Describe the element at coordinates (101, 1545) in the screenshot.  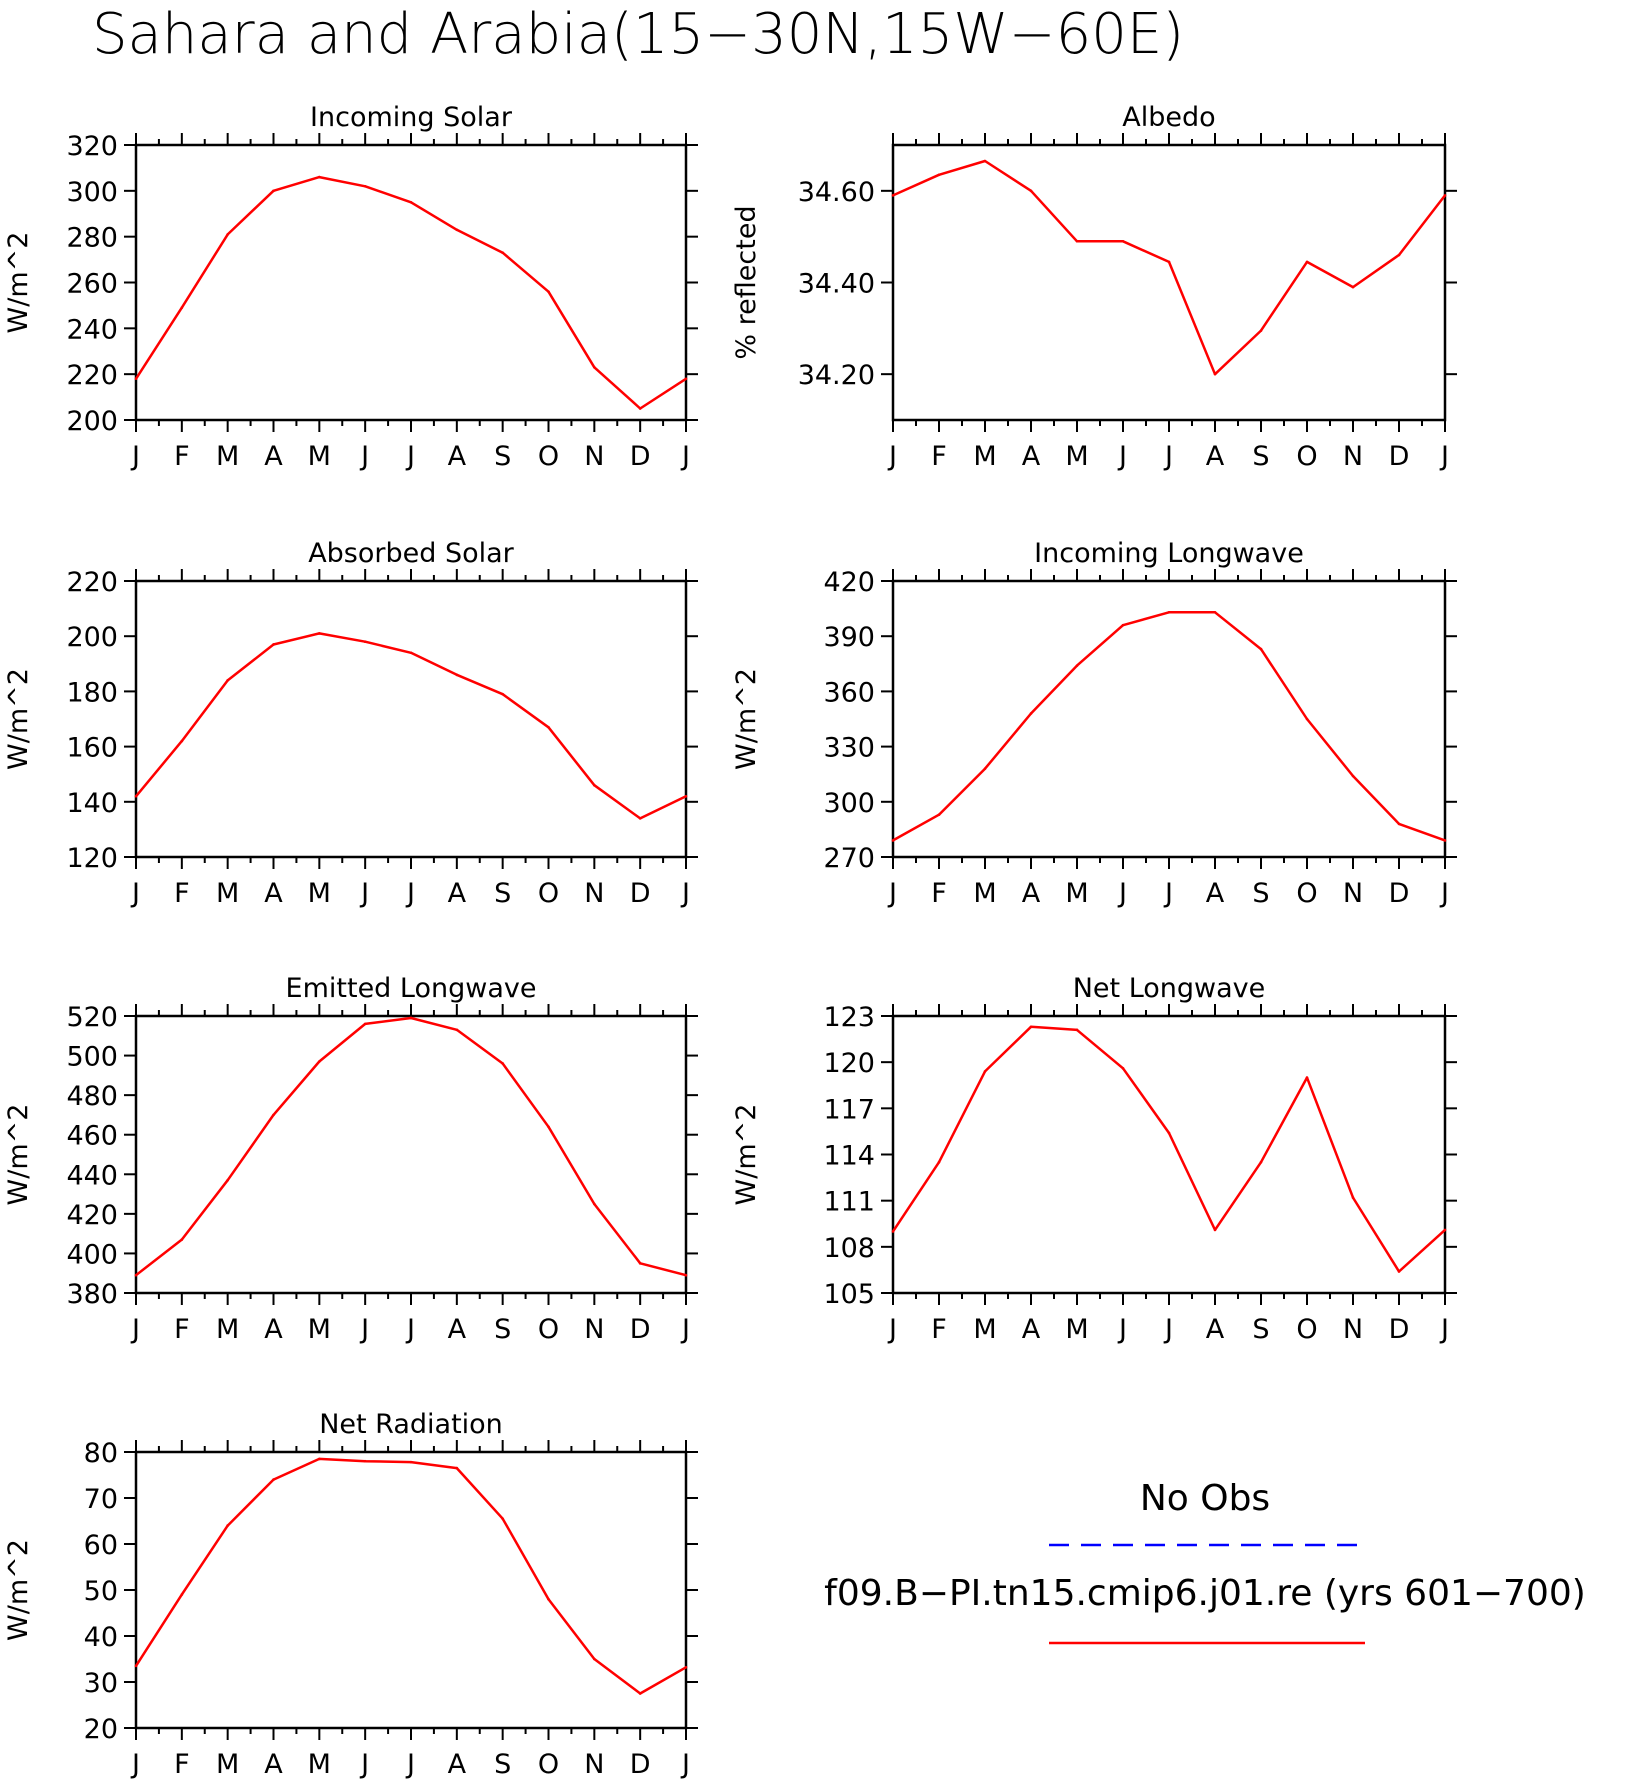
I see `y-tick-label: 60` at that location.